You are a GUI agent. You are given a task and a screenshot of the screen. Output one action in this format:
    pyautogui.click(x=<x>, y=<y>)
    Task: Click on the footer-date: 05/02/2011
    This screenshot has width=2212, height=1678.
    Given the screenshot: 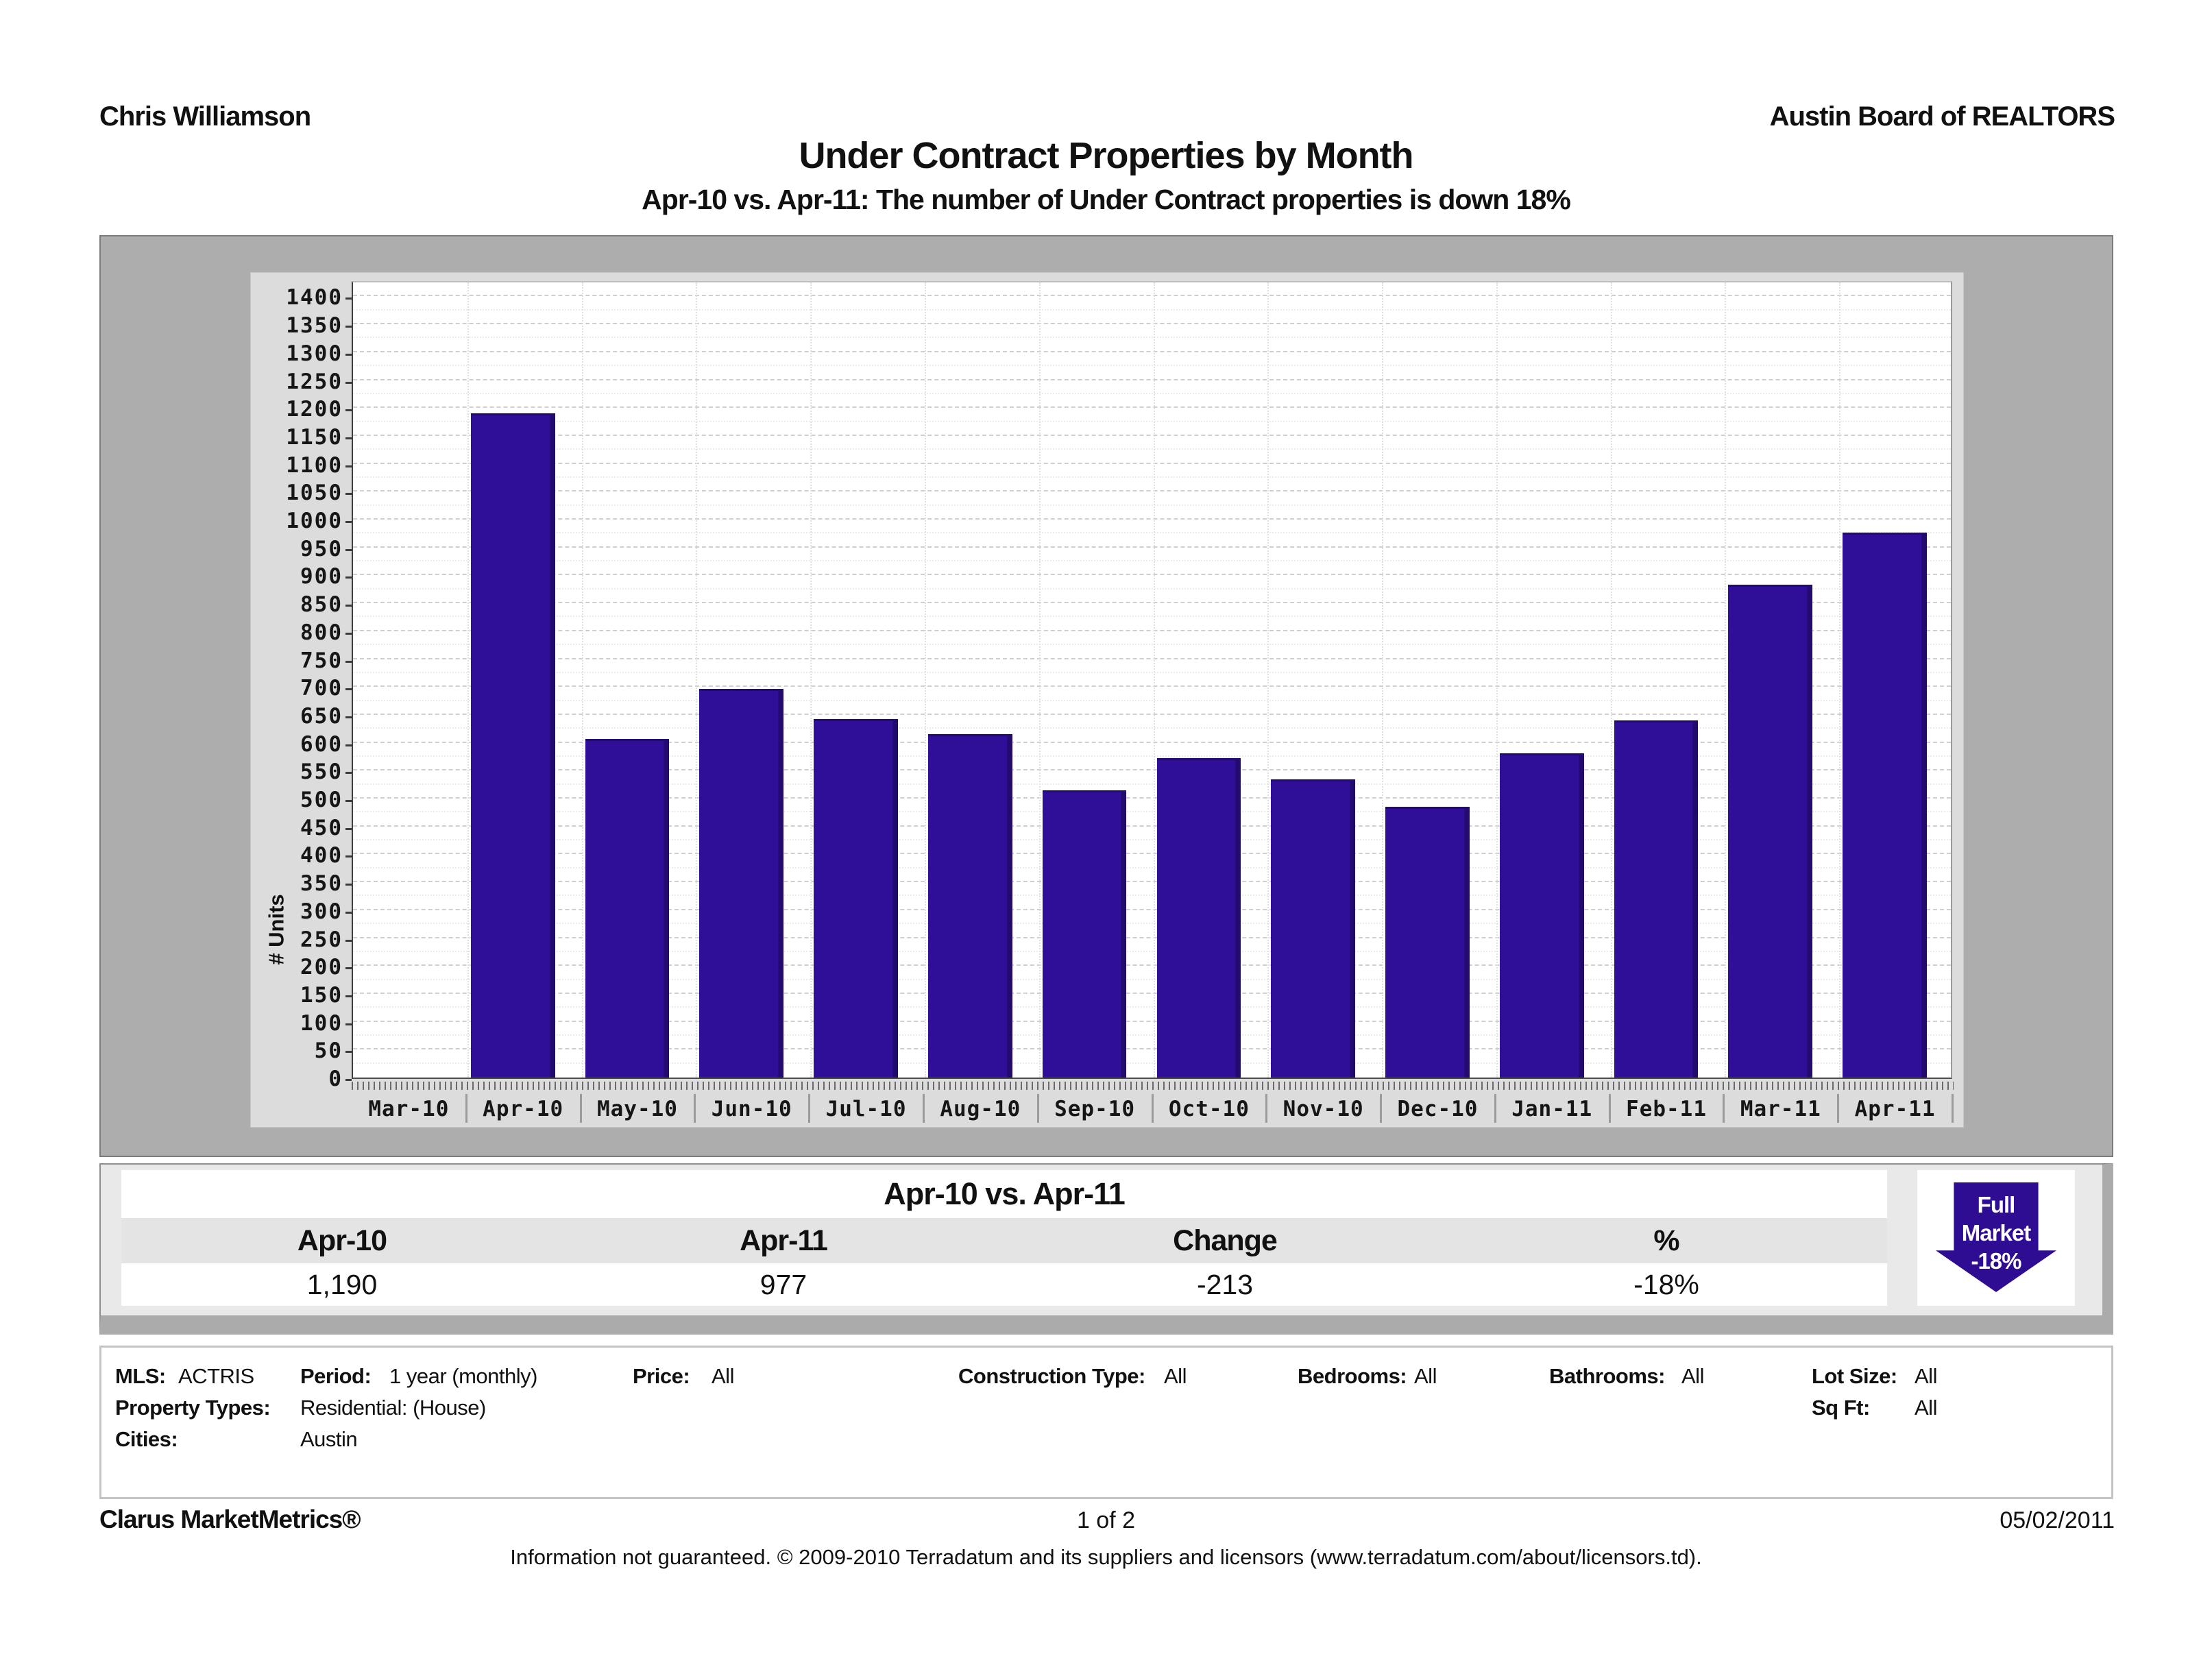 What is the action you would take?
    pyautogui.click(x=2057, y=1520)
    